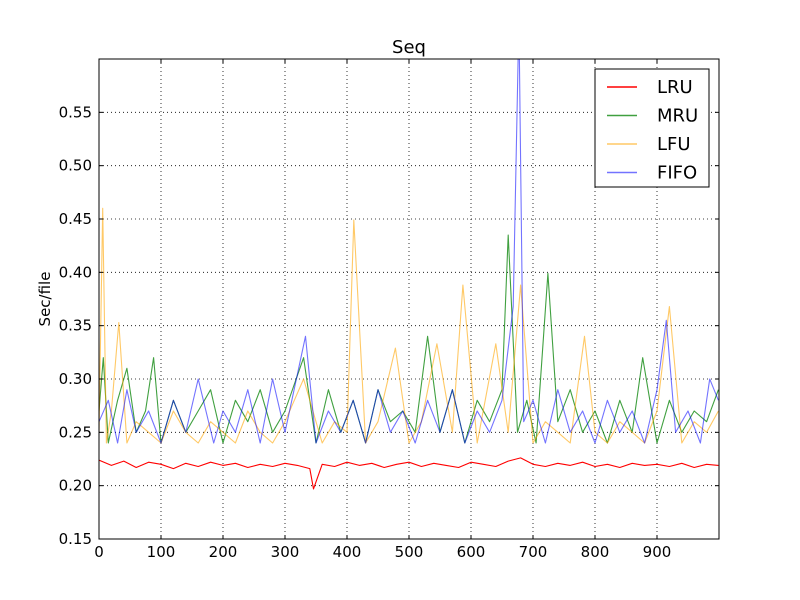 The image size is (800, 600). Describe the element at coordinates (45, 299) in the screenshot. I see `y-axis-label: Sec/file` at that location.